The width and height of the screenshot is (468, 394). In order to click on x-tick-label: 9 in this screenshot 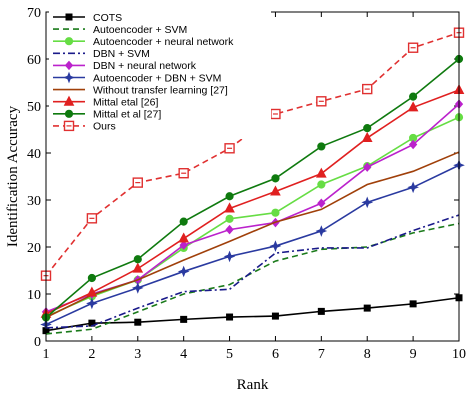, I will do `click(413, 354)`.